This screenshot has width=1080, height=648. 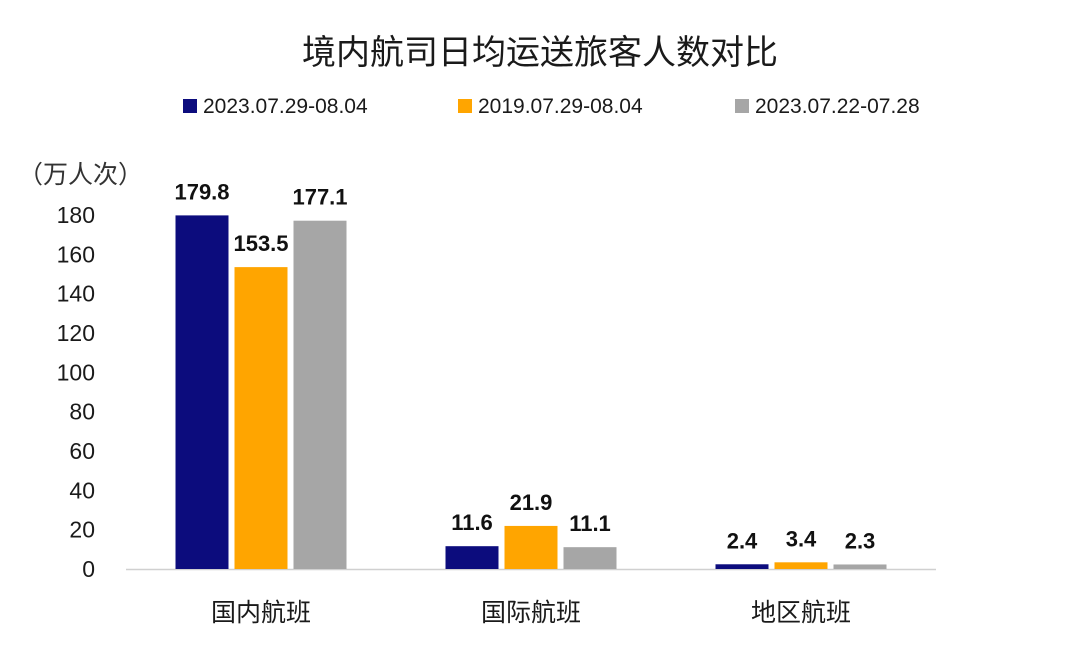 I want to click on data-label-1-2: 153.5, so click(x=260, y=243).